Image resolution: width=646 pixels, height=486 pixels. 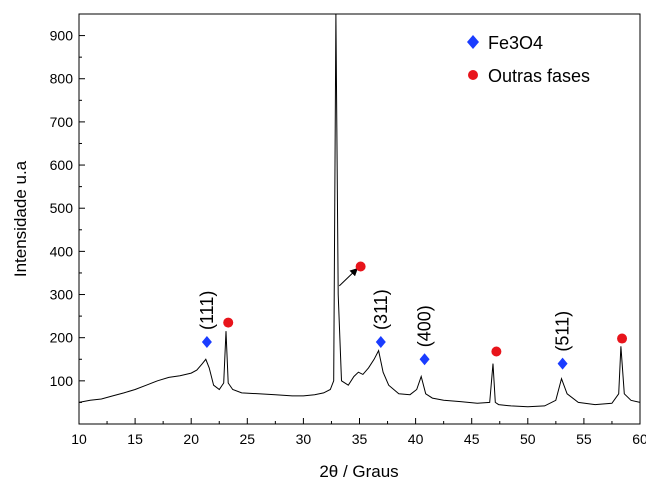 I want to click on y-tick-label: 100, so click(x=62, y=381).